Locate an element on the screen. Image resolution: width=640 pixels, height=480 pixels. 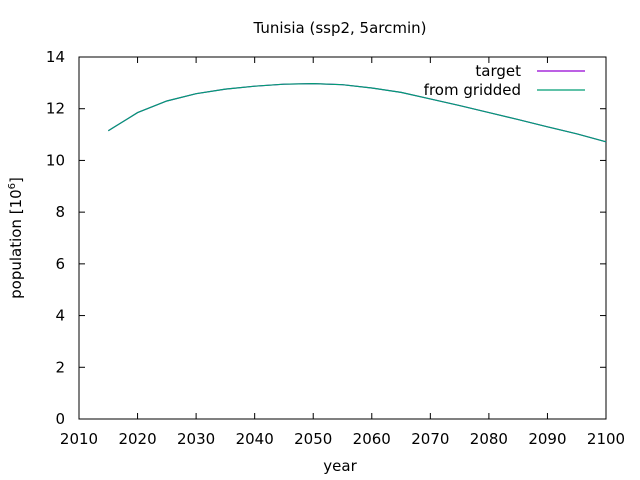
series-line-target is located at coordinates (357, 112).